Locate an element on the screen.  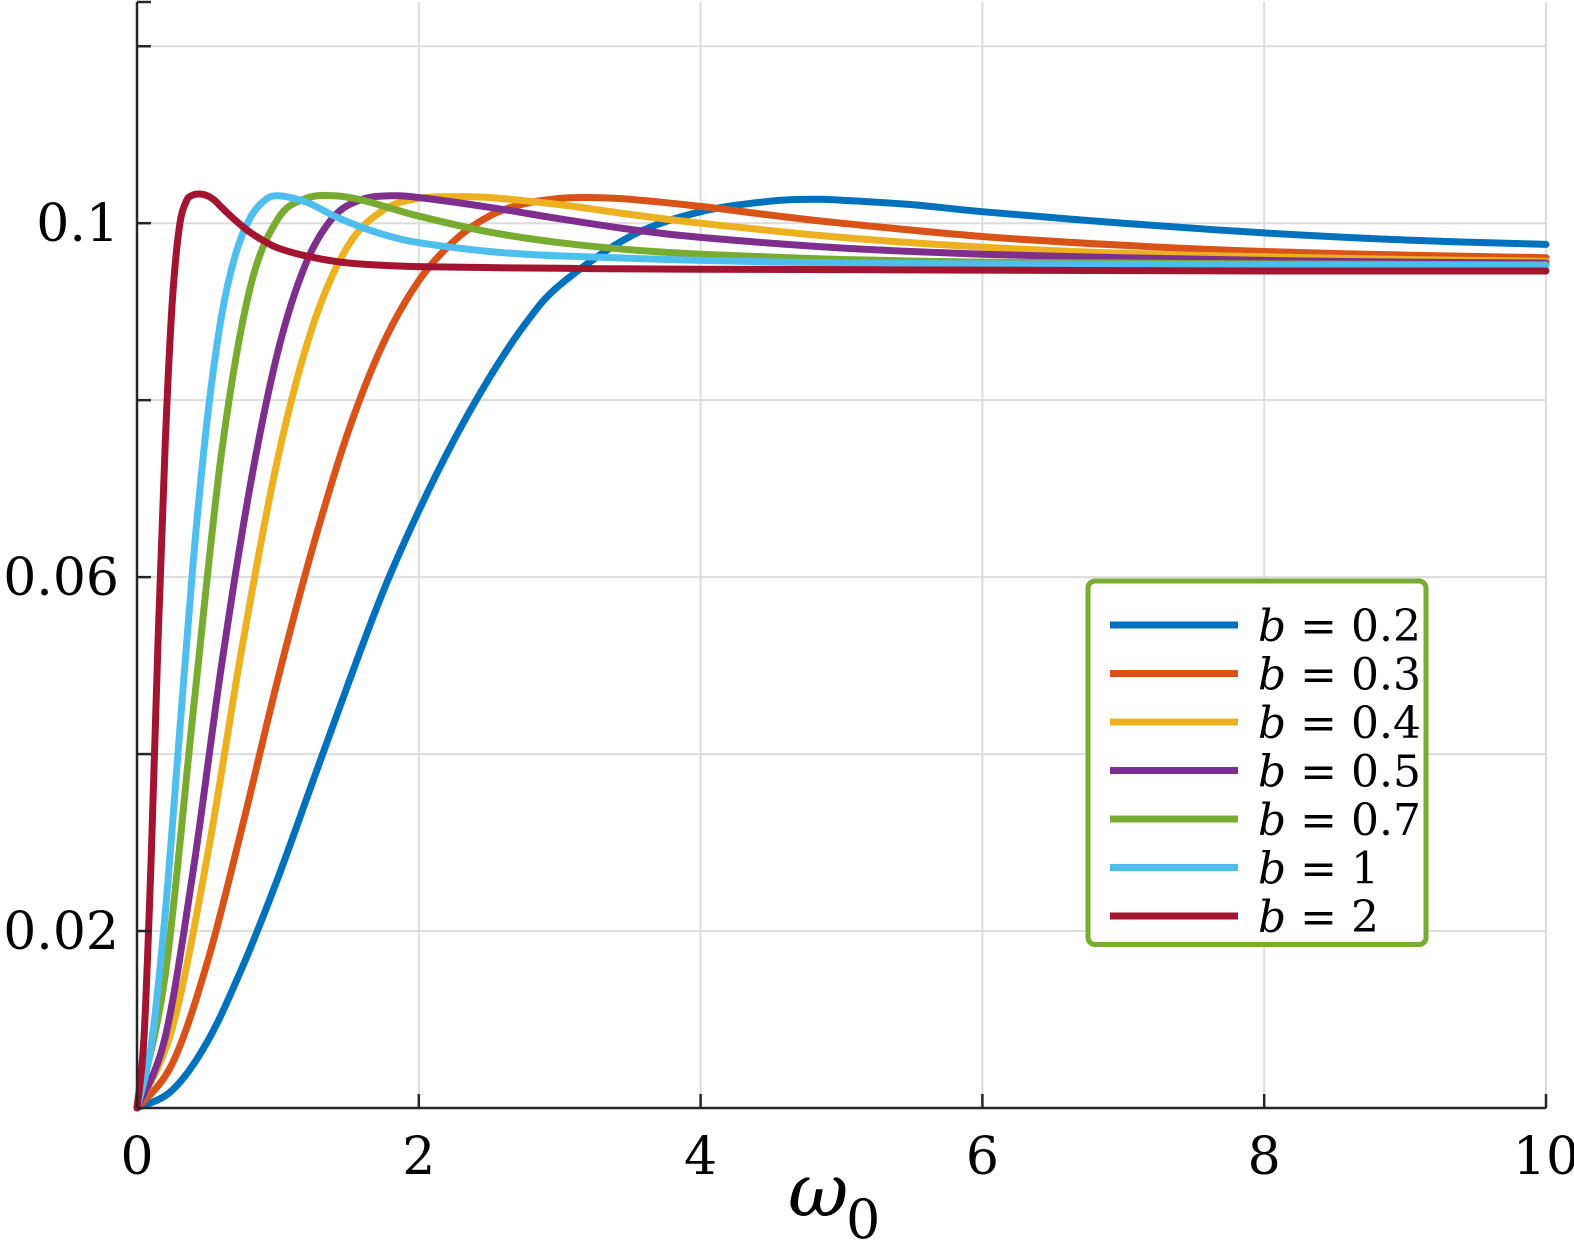
x-axis-label-main: ω is located at coordinates (818, 1191).